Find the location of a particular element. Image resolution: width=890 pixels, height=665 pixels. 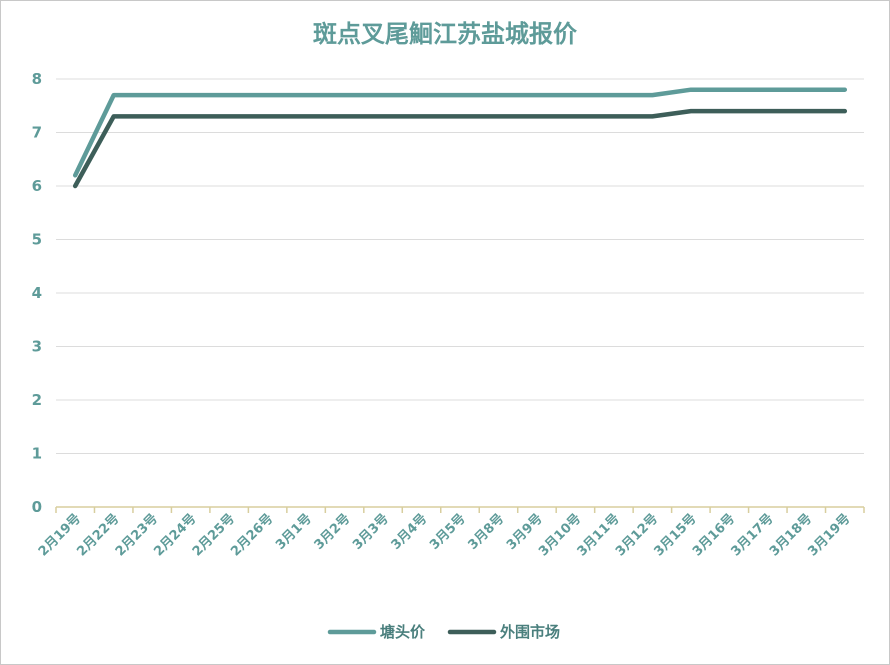

y-tick-label: 4 is located at coordinates (37, 293).